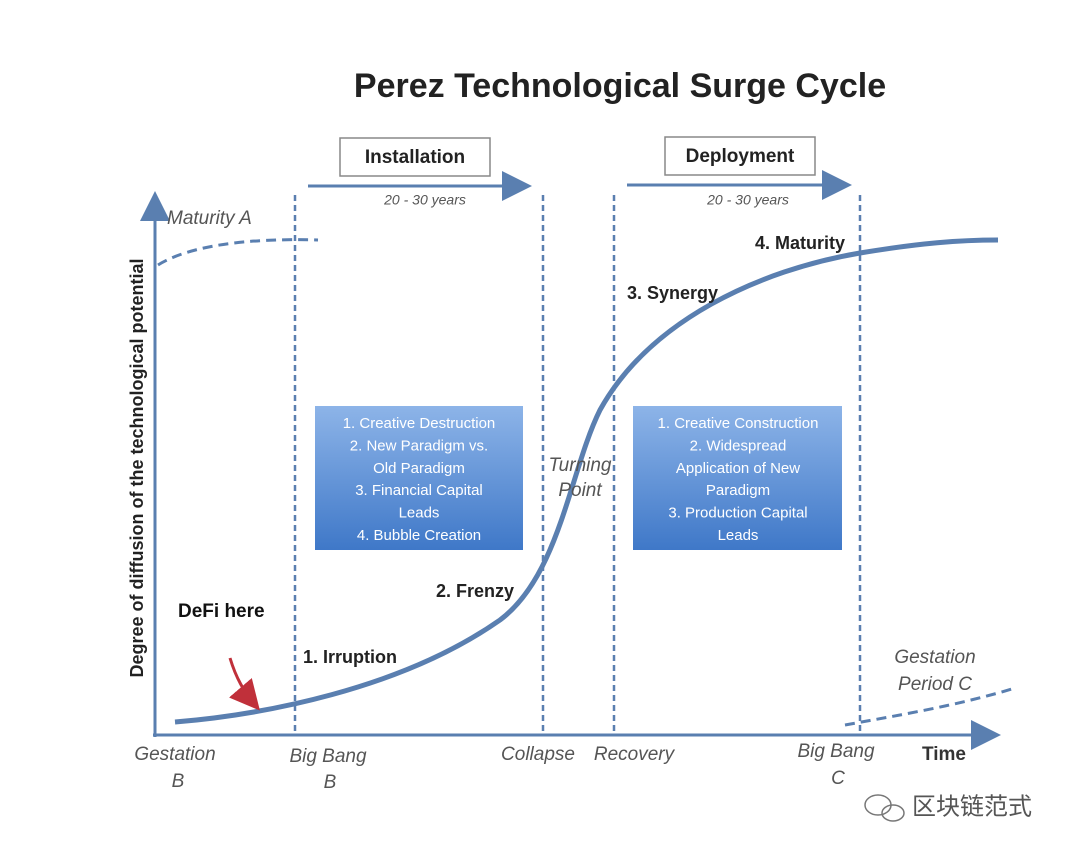  What do you see at coordinates (672, 293) in the screenshot?
I see `phase-label: 3. Synergy` at bounding box center [672, 293].